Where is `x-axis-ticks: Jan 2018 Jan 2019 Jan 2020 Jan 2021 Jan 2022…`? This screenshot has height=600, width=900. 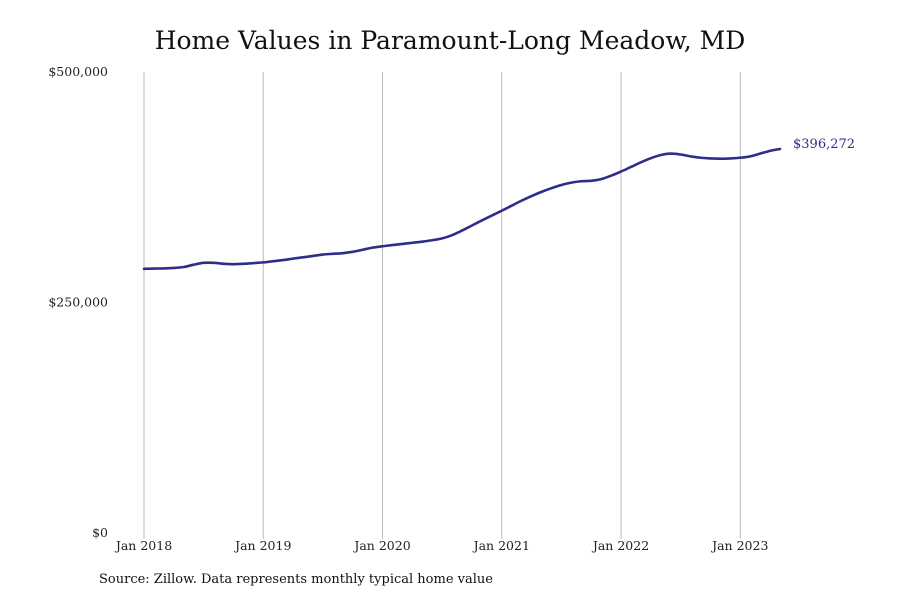 x-axis-ticks: Jan 2018 Jan 2019 Jan 2020 Jan 2021 Jan 2022… is located at coordinates (441, 545).